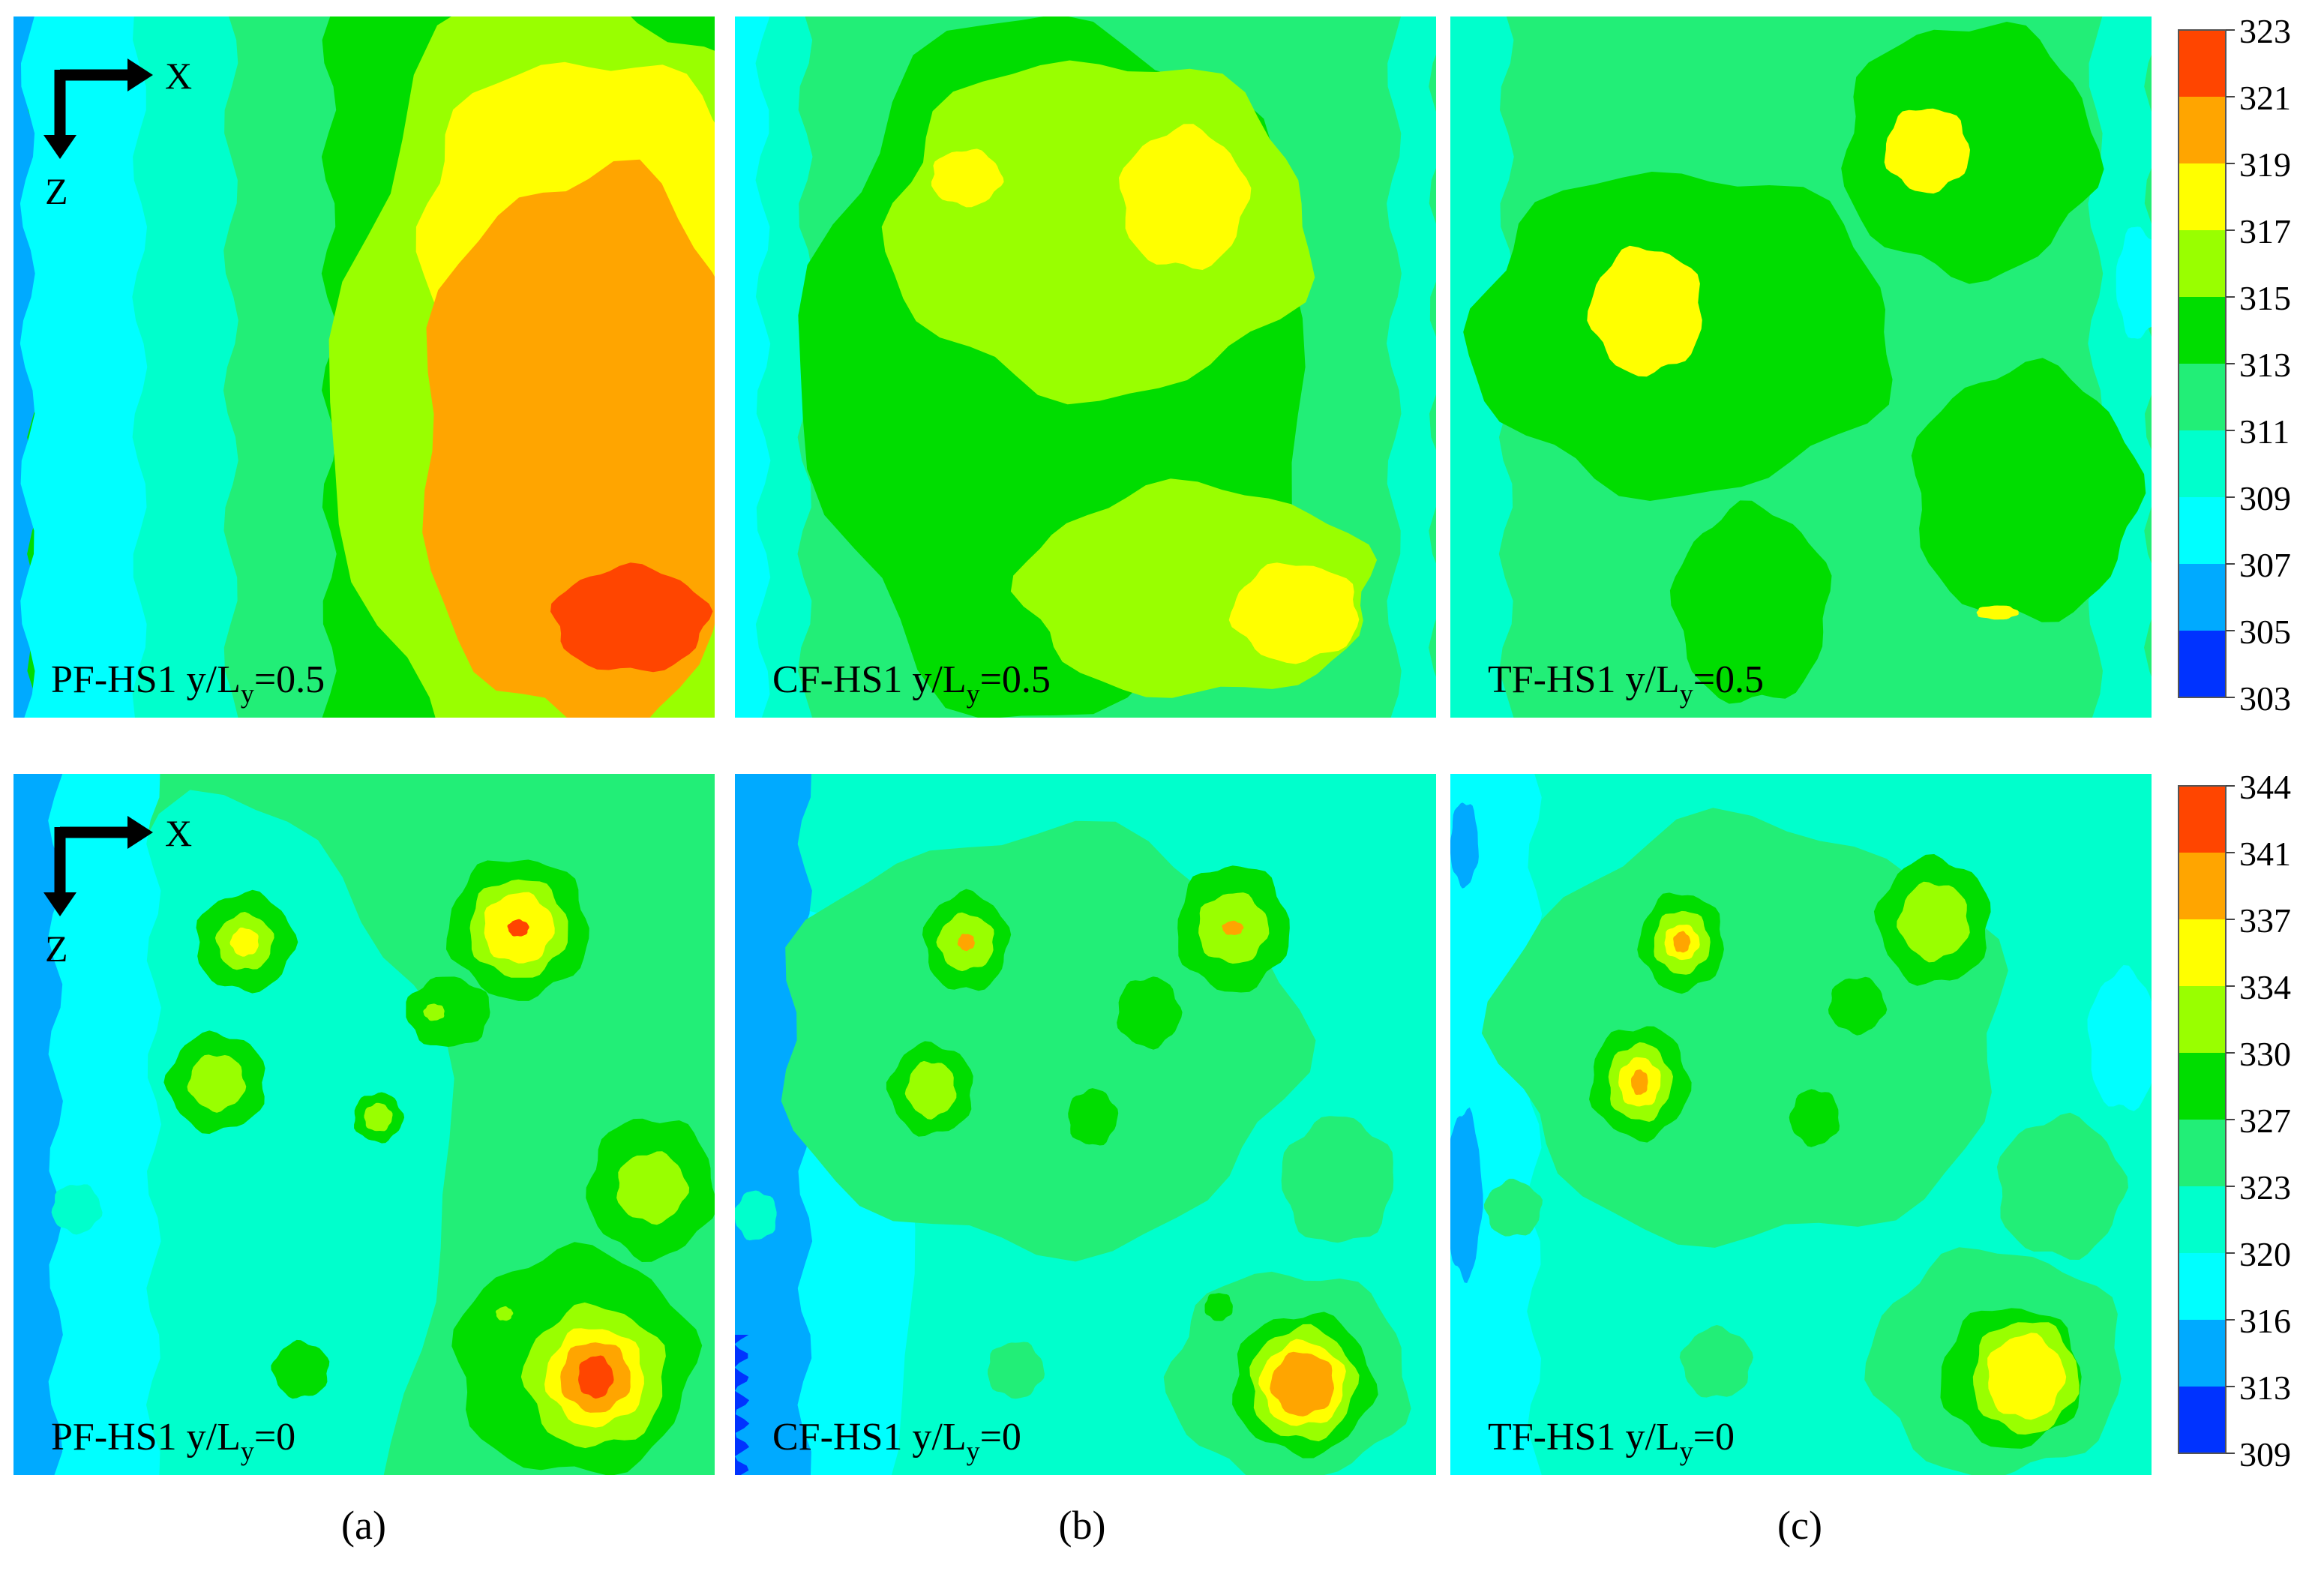  I want to click on colorbar-tick-label: 344, so click(2265, 787).